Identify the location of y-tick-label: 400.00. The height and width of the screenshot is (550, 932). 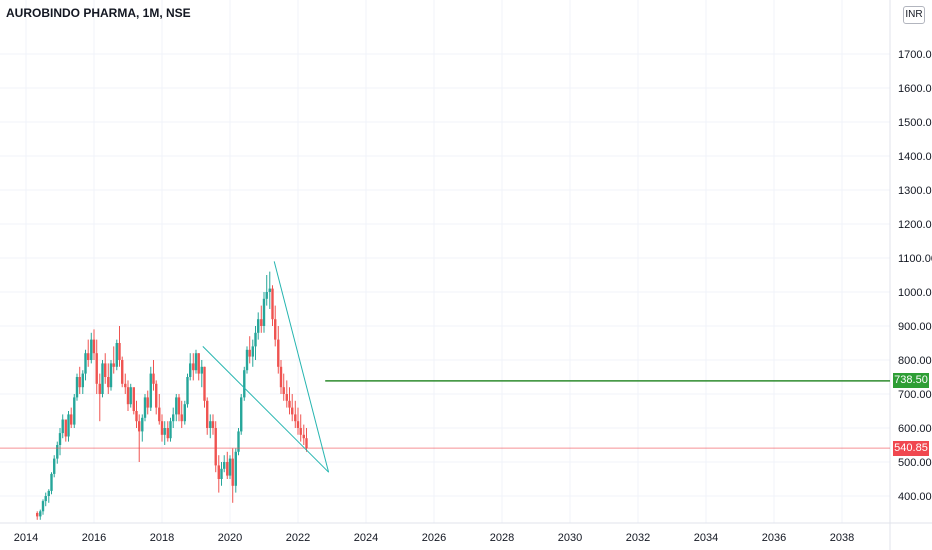
(915, 497).